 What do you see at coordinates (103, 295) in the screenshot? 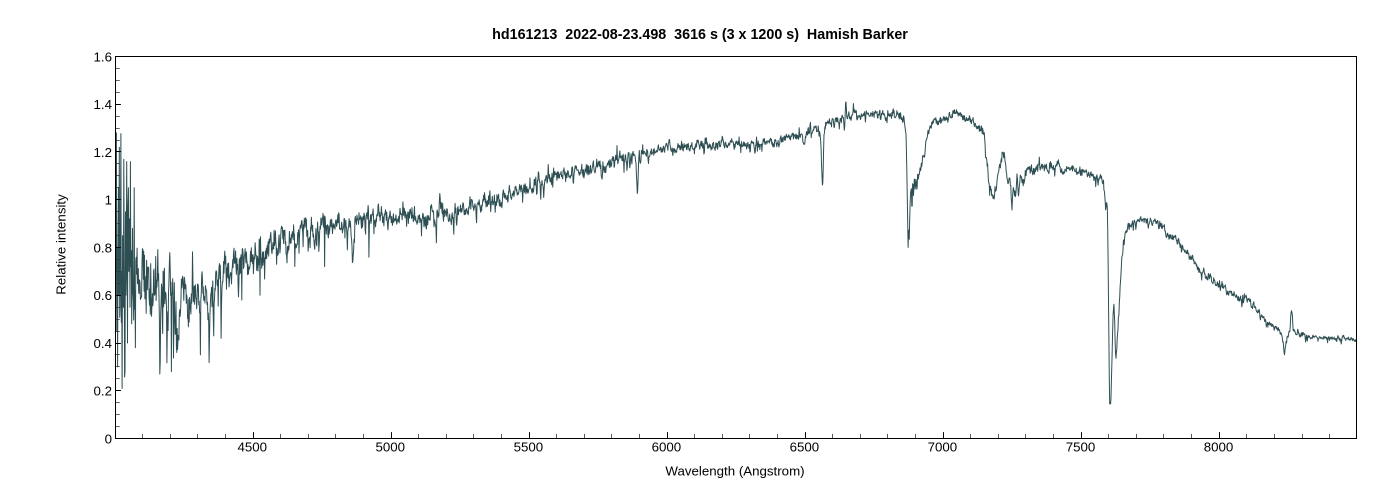
I see `svg-text: 0.6` at bounding box center [103, 295].